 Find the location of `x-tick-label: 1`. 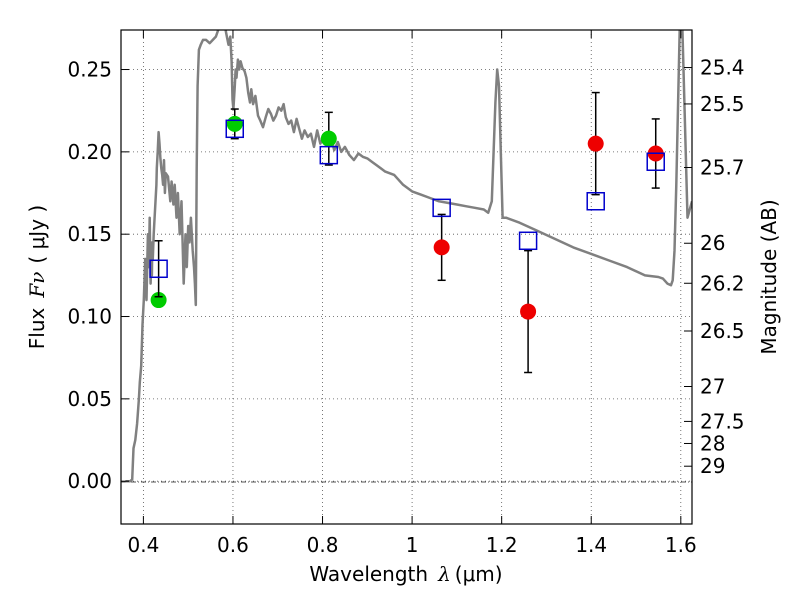

x-tick-label: 1 is located at coordinates (412, 545).